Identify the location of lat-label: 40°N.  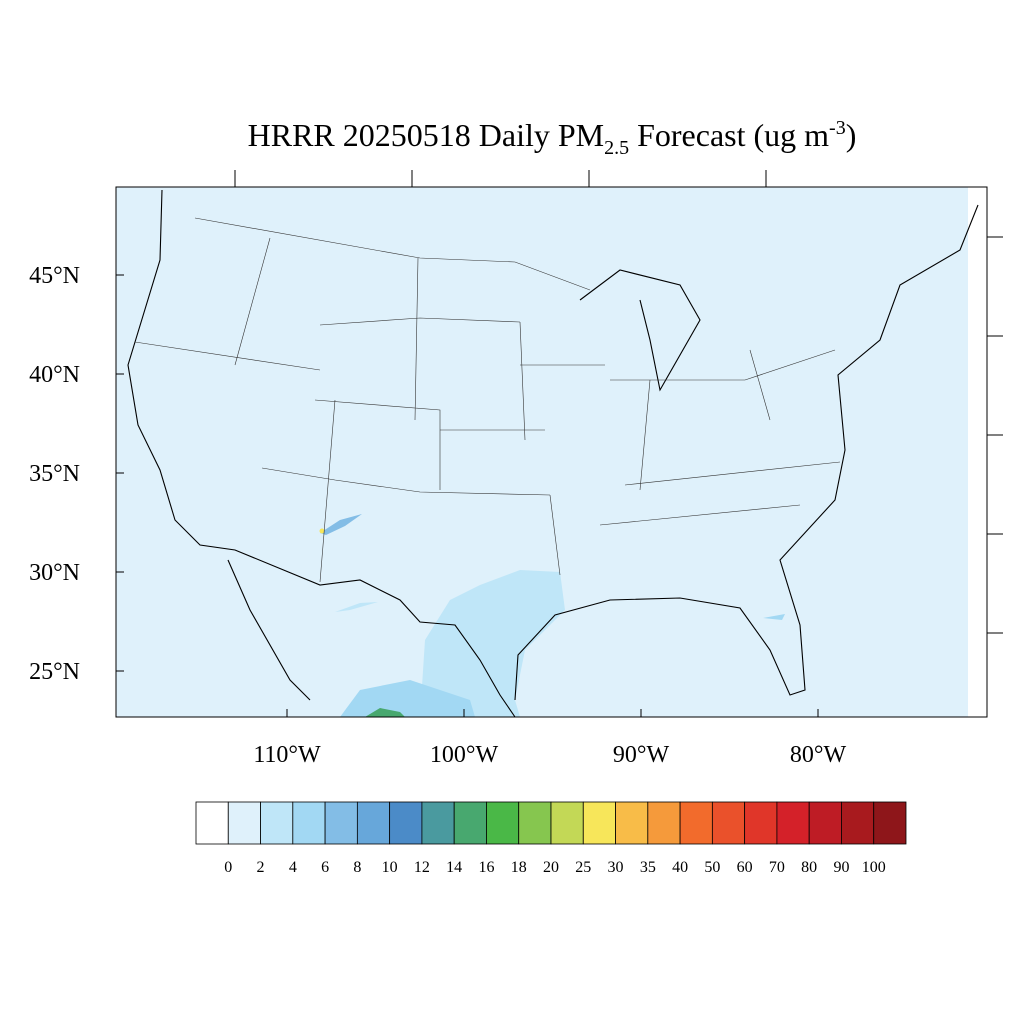
(54, 375).